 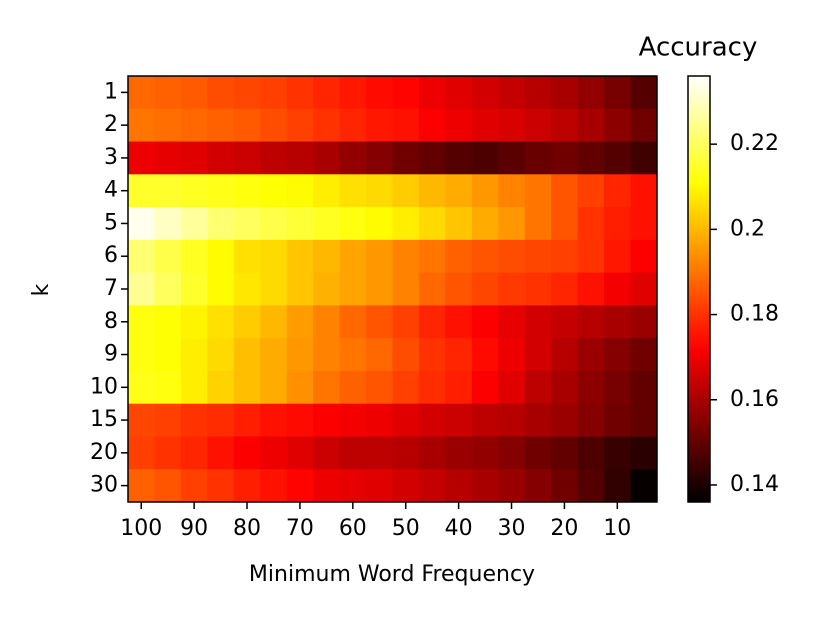 I want to click on x-tick-label: 100, so click(x=141, y=528).